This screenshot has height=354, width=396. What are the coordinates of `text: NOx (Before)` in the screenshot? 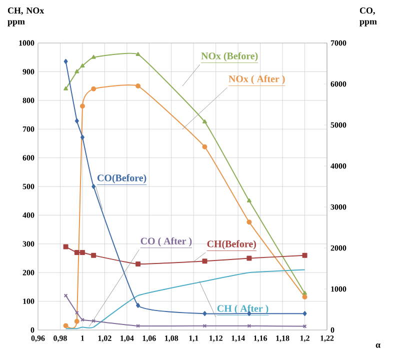 It's located at (229, 57).